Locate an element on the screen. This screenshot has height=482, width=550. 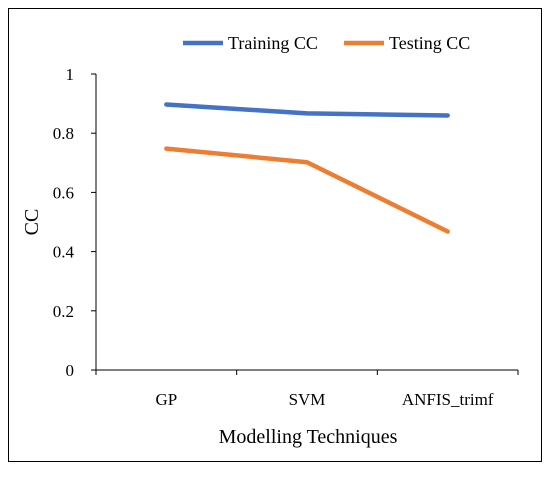
y-tick-label: 0.4 is located at coordinates (64, 252).